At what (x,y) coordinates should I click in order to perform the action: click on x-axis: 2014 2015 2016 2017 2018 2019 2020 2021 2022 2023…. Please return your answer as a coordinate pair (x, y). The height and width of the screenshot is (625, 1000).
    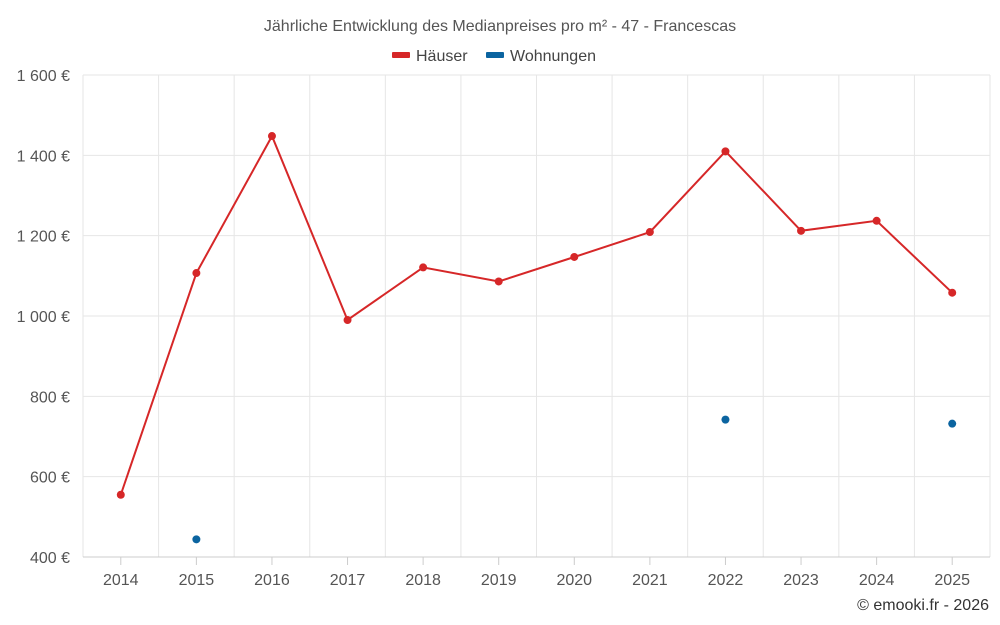
    Looking at the image, I should click on (536, 573).